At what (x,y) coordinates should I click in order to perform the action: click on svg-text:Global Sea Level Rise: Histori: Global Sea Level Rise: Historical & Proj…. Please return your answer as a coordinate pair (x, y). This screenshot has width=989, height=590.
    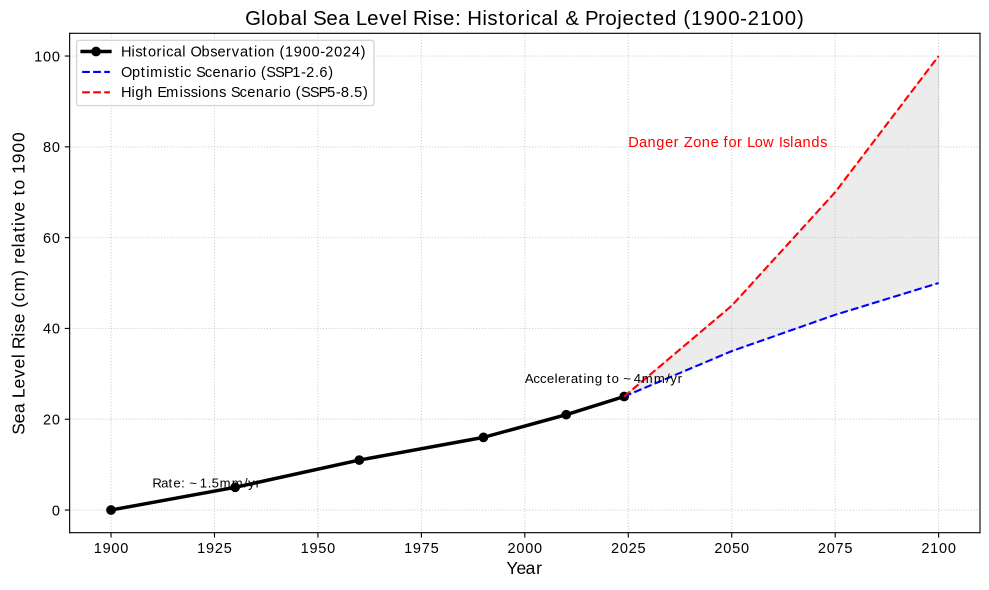
    Looking at the image, I should click on (524, 19).